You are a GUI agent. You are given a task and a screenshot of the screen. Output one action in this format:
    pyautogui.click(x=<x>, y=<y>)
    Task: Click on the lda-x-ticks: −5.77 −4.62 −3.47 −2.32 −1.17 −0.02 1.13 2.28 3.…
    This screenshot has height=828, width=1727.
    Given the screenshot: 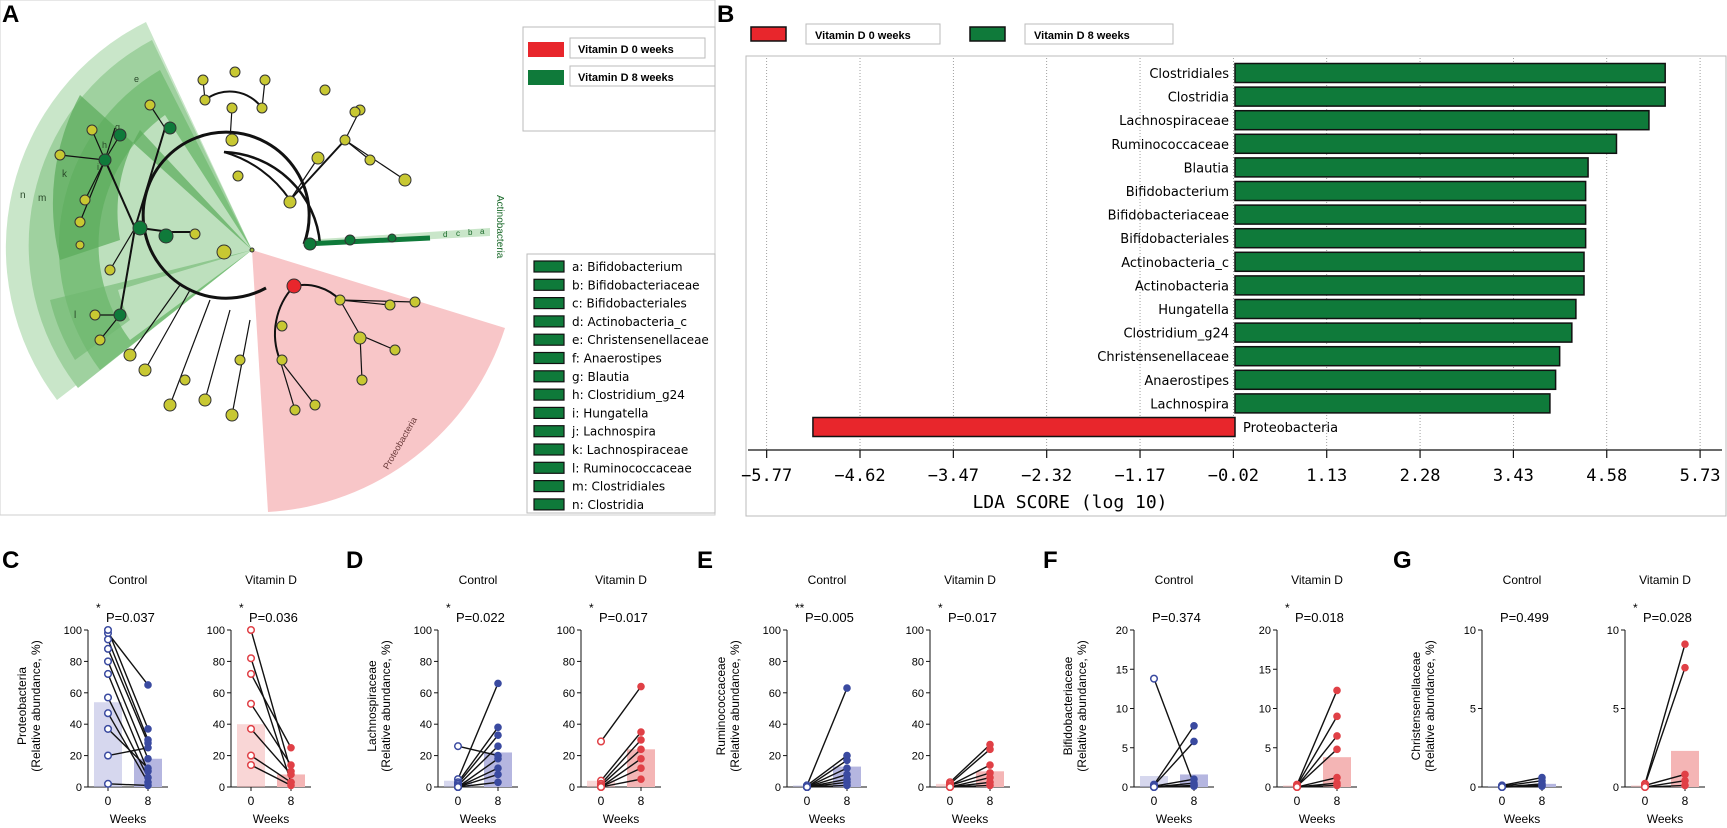 What is the action you would take?
    pyautogui.click(x=1231, y=467)
    